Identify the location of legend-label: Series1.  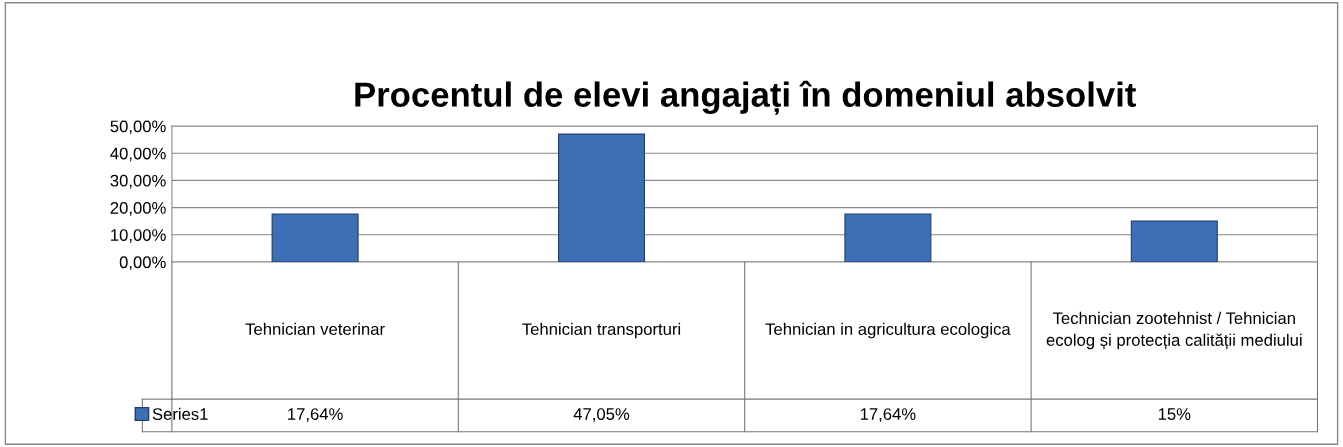
(180, 413).